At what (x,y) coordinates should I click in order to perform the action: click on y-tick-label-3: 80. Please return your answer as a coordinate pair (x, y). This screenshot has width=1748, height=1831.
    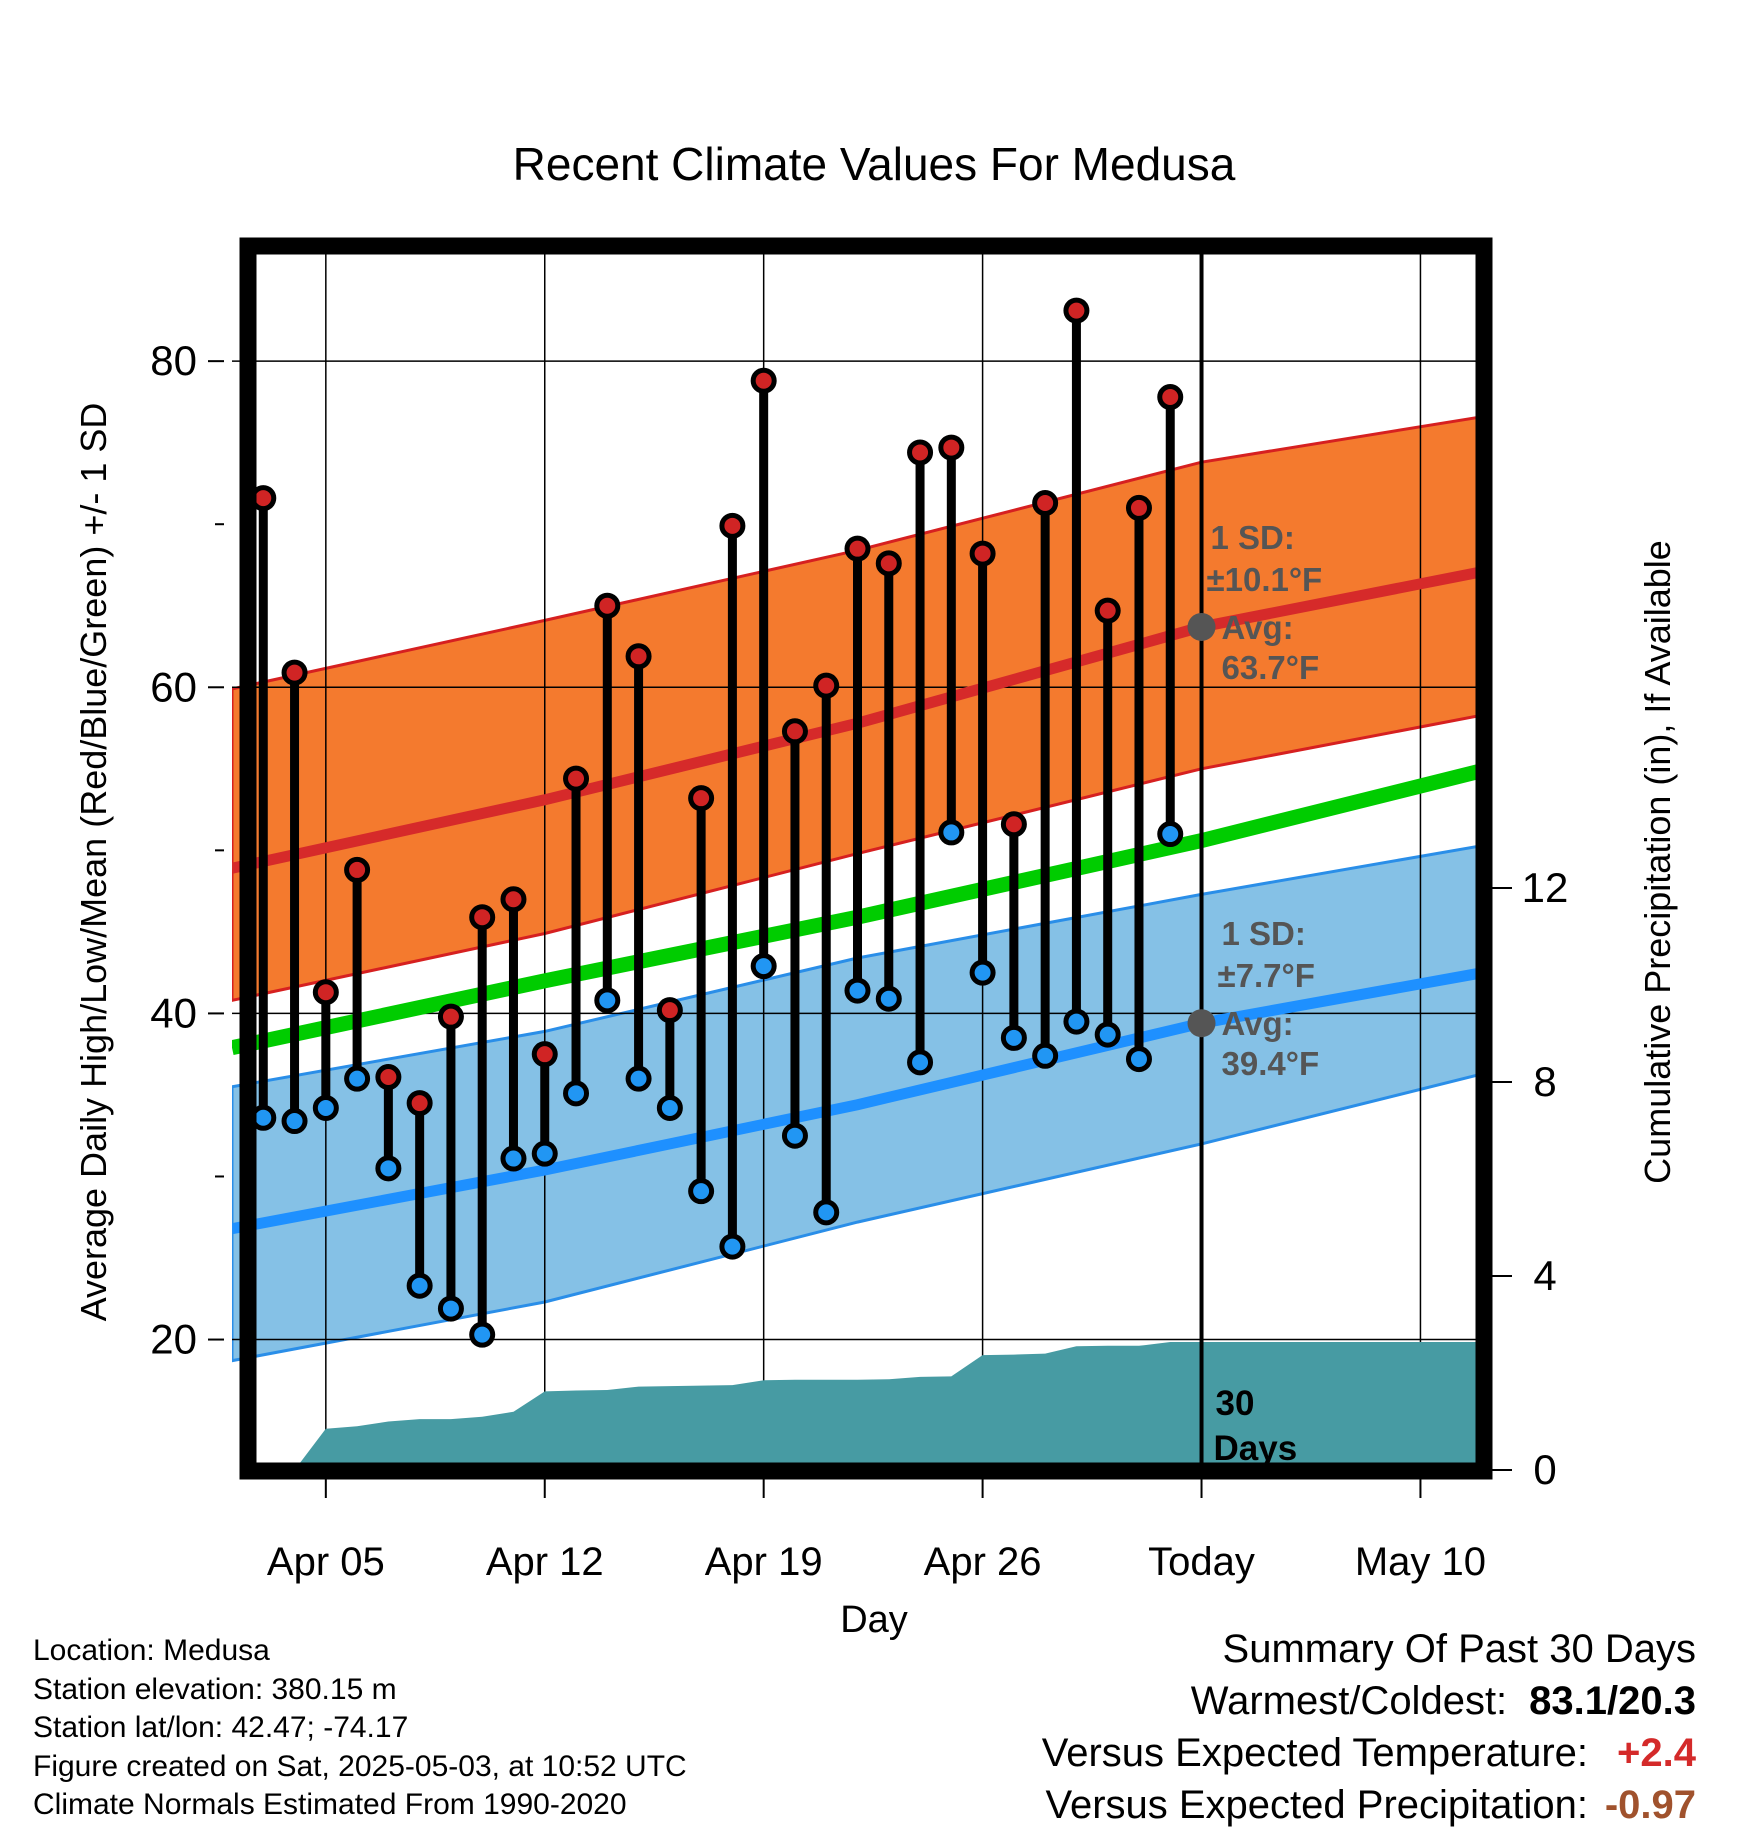
    Looking at the image, I should click on (173, 360).